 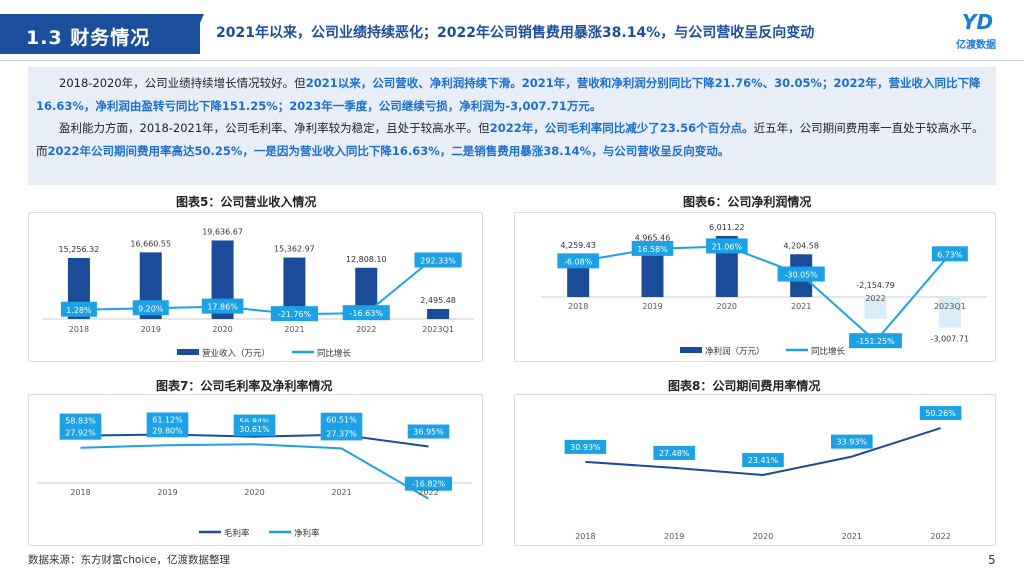 What do you see at coordinates (674, 536) in the screenshot?
I see `chart8-tick: 2019` at bounding box center [674, 536].